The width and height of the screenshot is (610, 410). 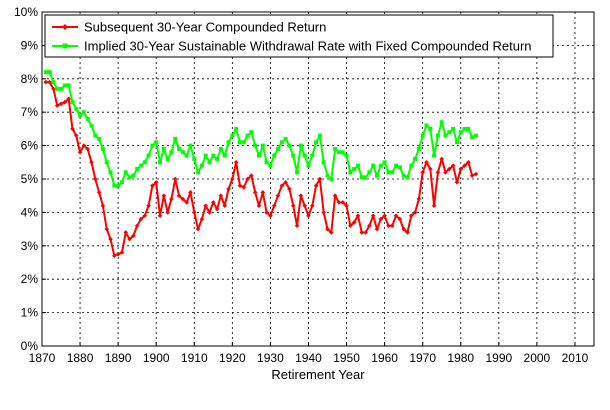 I want to click on y-tick-label: 3%, so click(x=30, y=246).